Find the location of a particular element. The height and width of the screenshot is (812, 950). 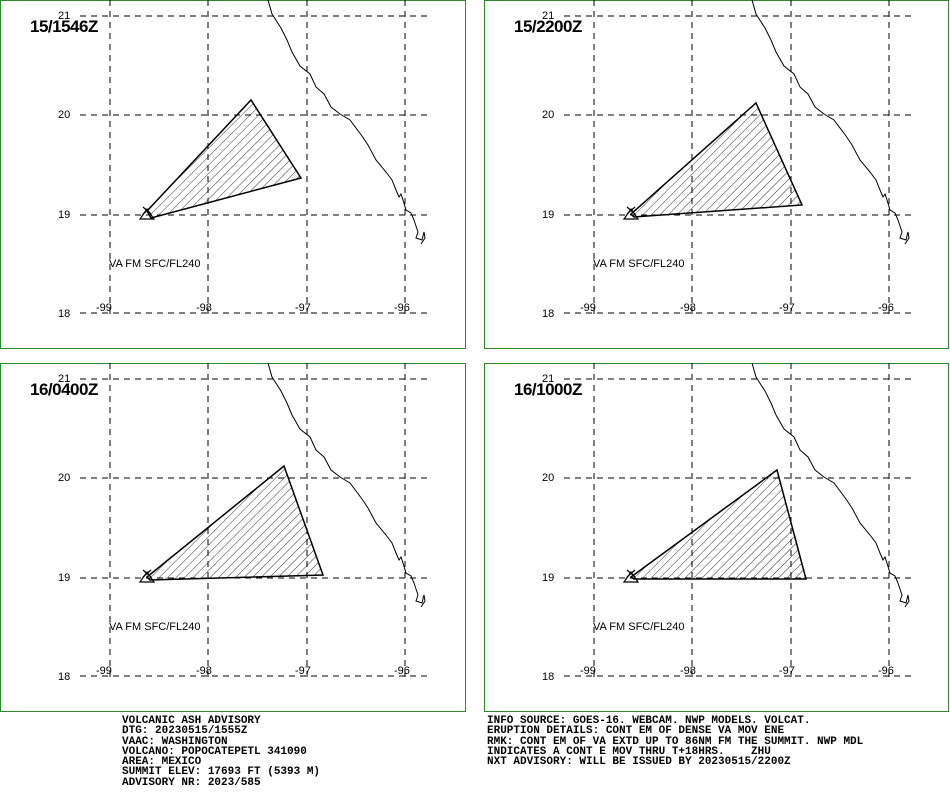

advisory-line: VOLCANIC ASH ADVISORY is located at coordinates (191, 721).